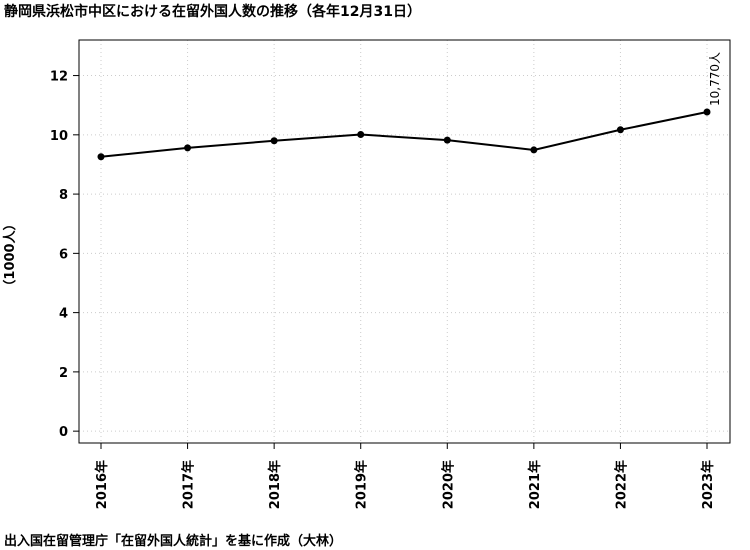 This screenshot has height=550, width=750. What do you see at coordinates (708, 484) in the screenshot?
I see `x-tick-label: 2023年` at bounding box center [708, 484].